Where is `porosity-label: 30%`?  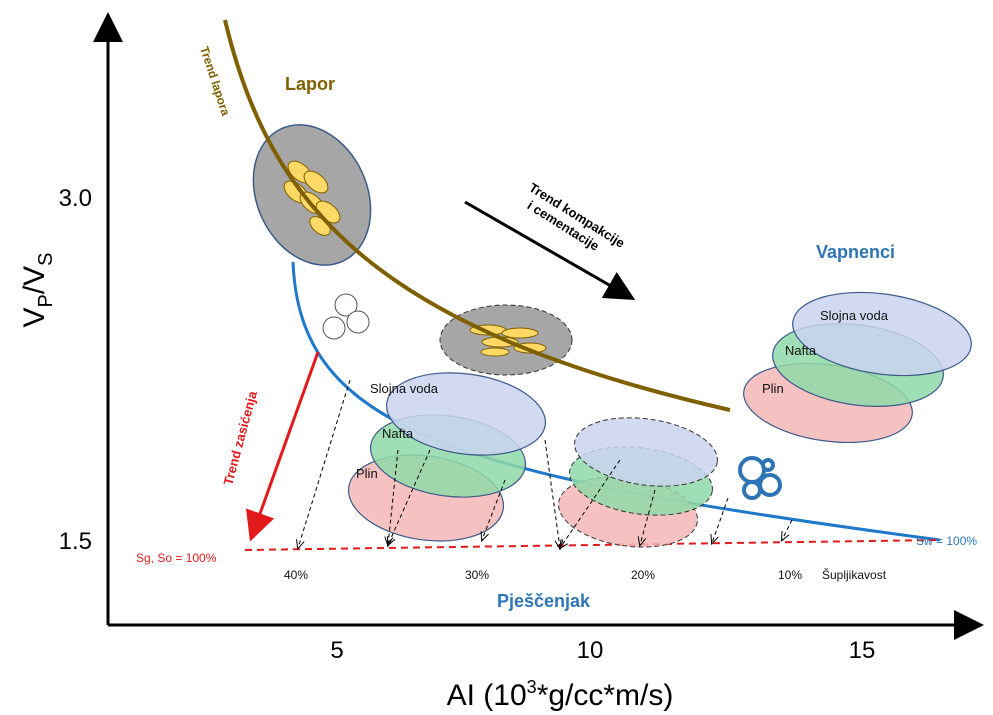 porosity-label: 30% is located at coordinates (477, 575).